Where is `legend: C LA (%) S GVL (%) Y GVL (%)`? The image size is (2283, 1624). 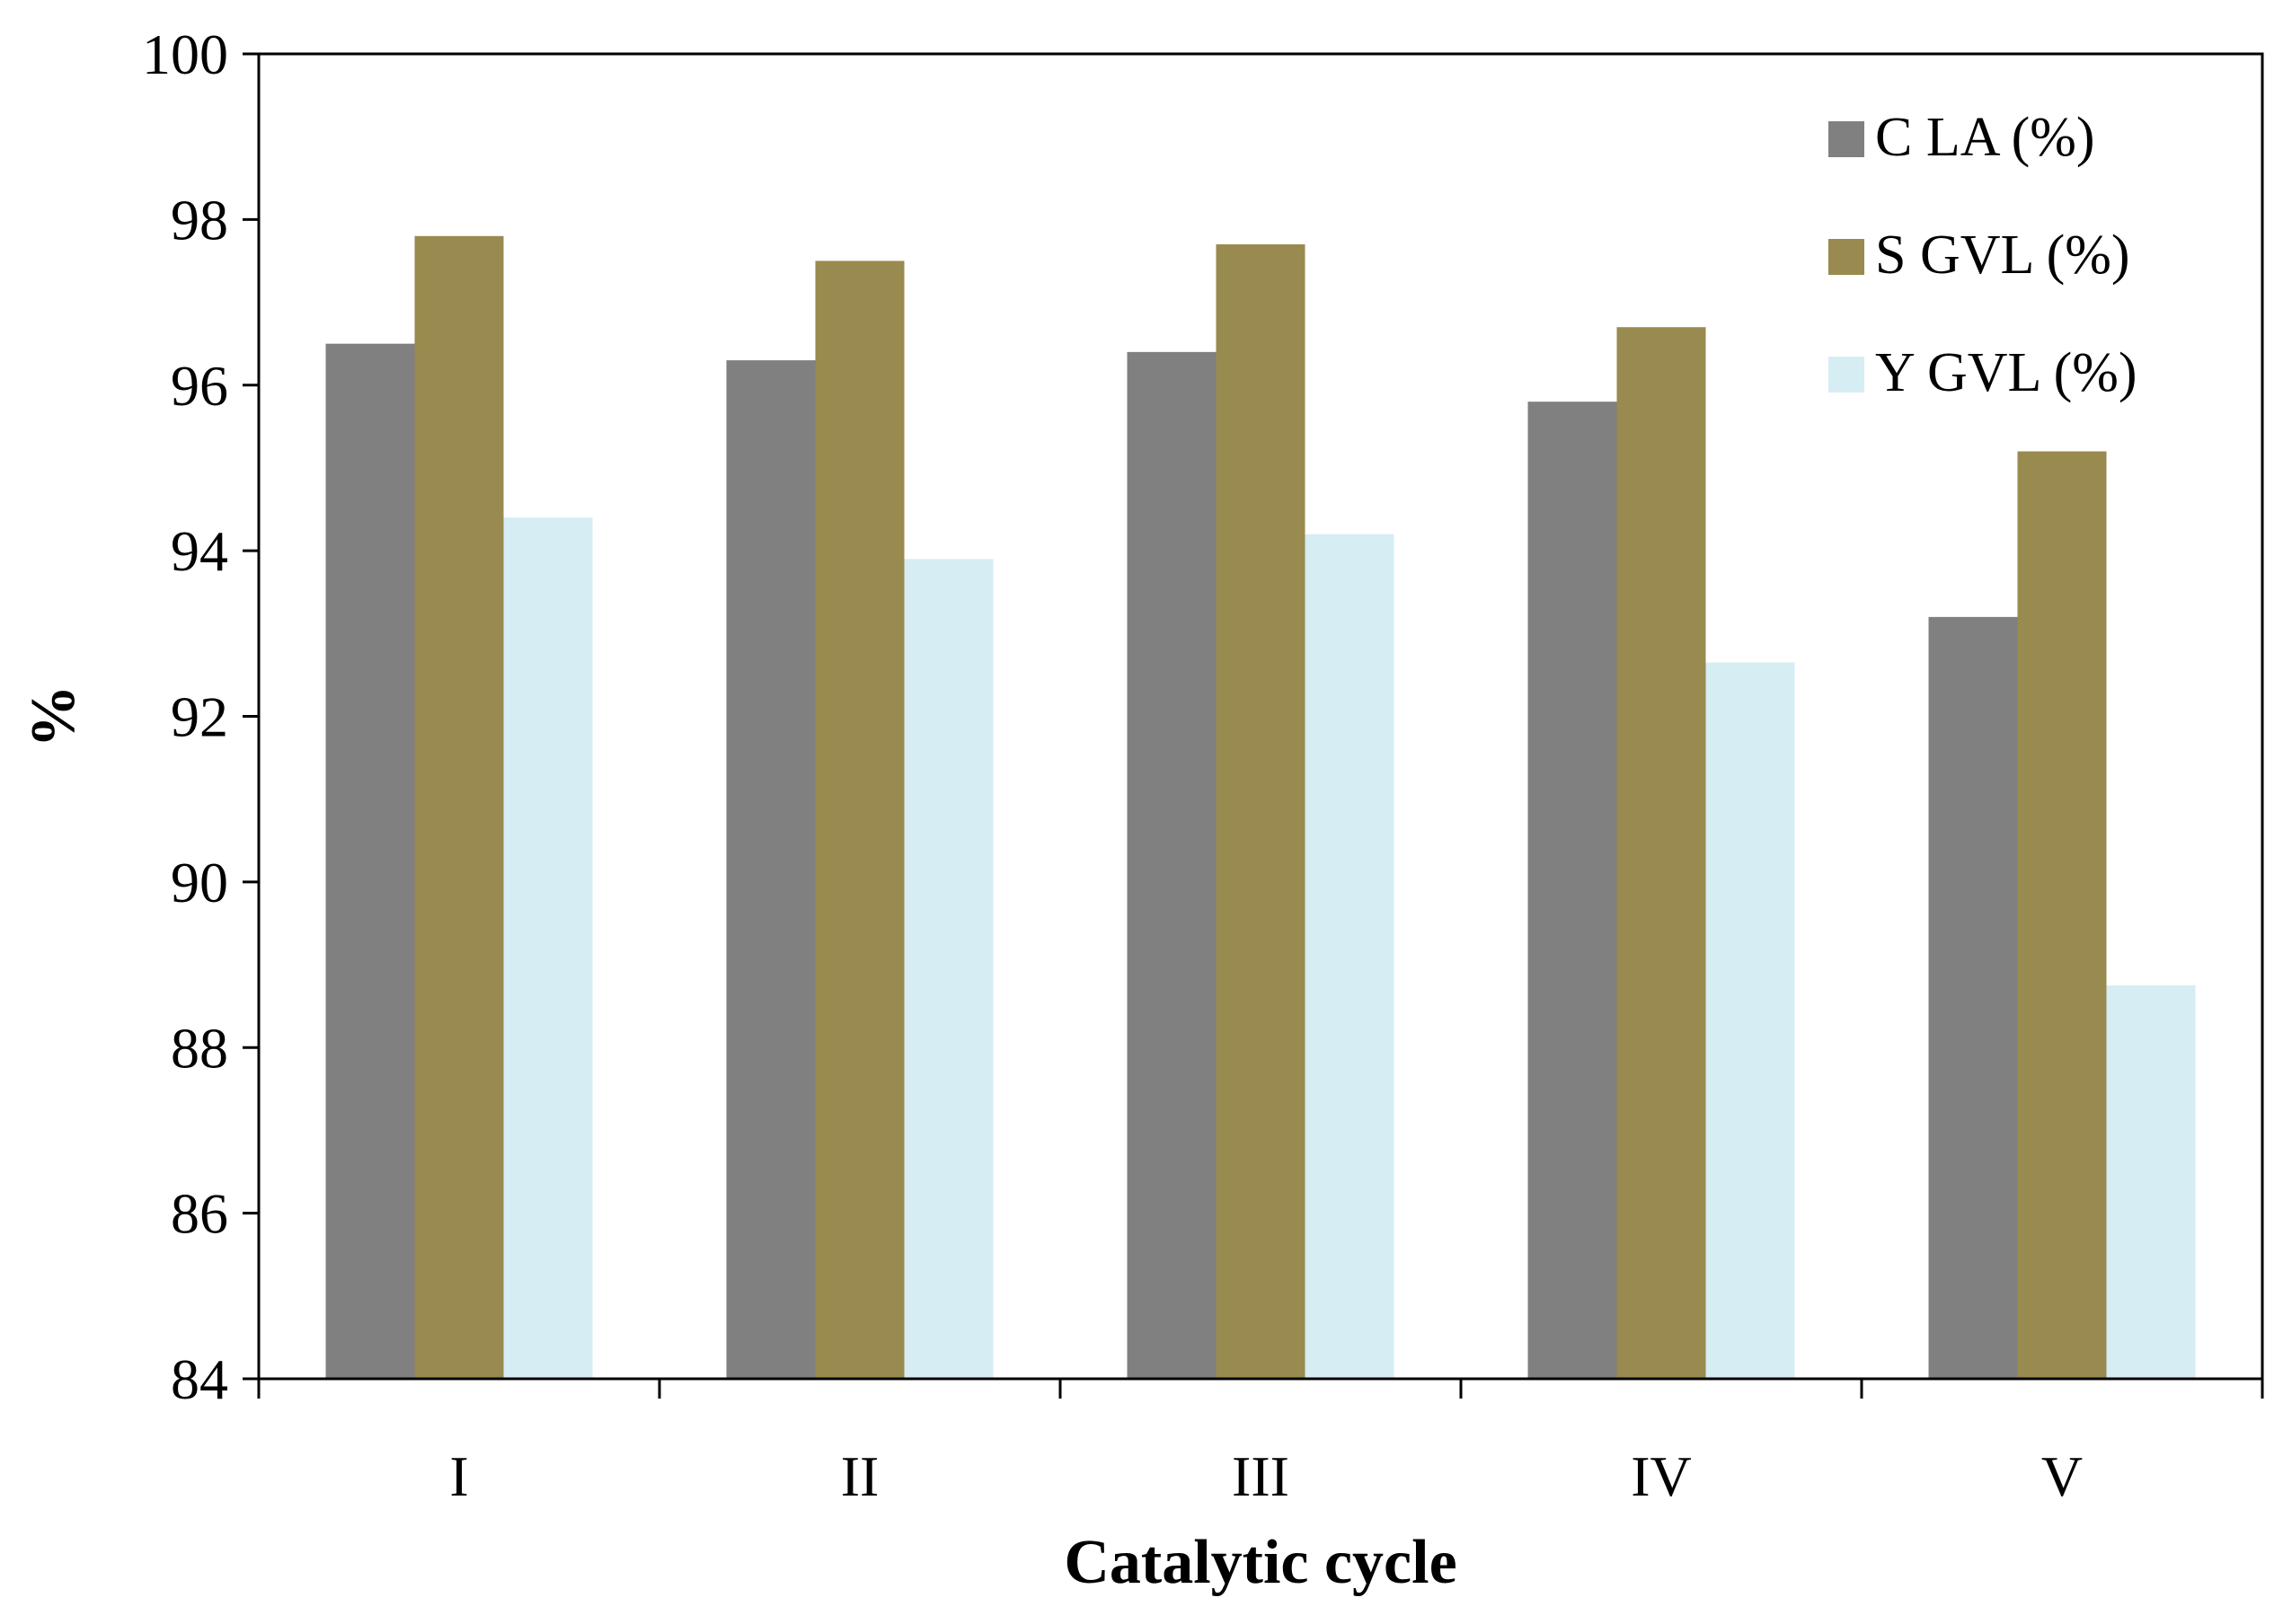
legend: C LA (%) S GVL (%) Y GVL (%) is located at coordinates (1983, 255).